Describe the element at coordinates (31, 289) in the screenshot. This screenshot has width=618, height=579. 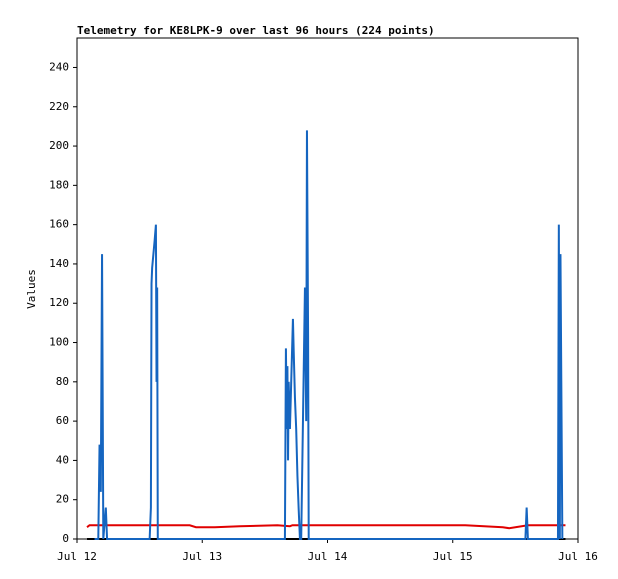
I see `y-axis-label: Values` at that location.